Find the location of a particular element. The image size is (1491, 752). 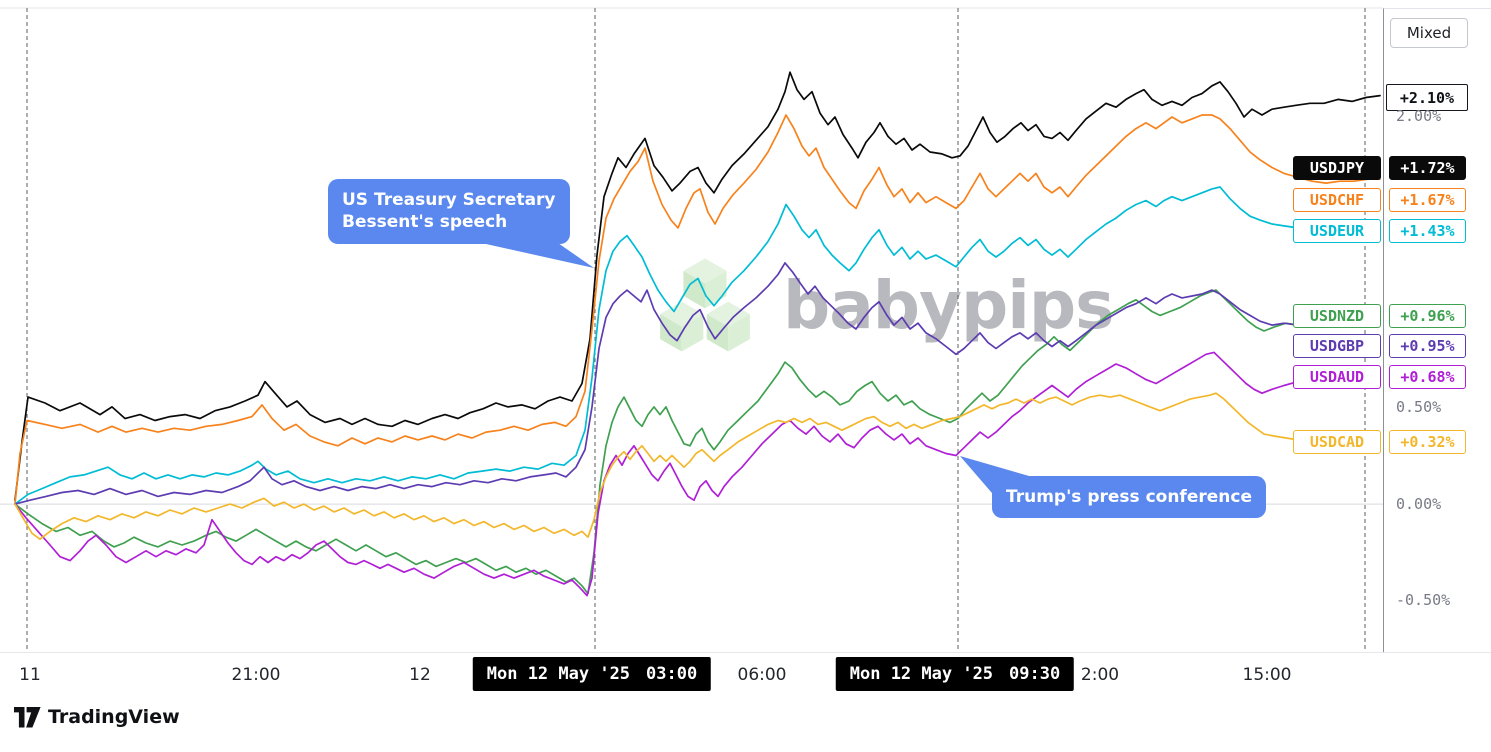

callout-bessent-speech: US Treasury Secretary Bessent's speech is located at coordinates (449, 211).